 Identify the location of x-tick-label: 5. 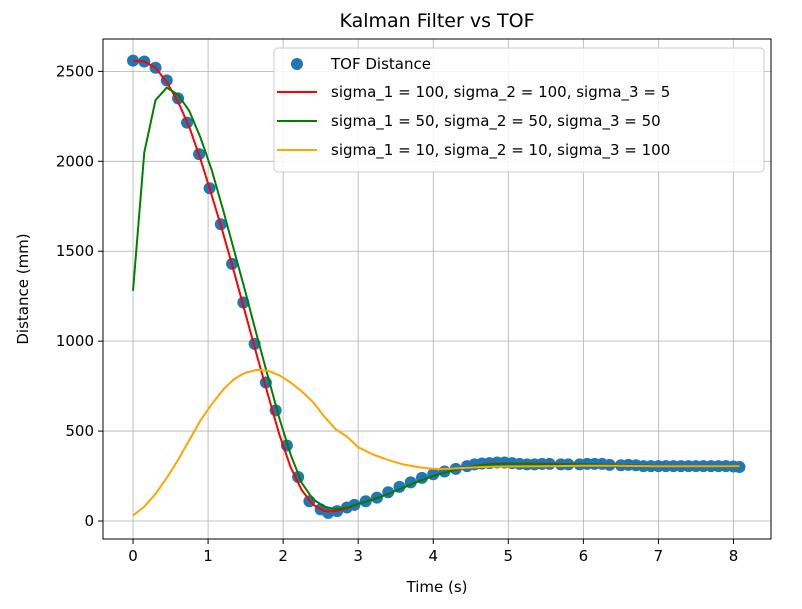
(509, 556).